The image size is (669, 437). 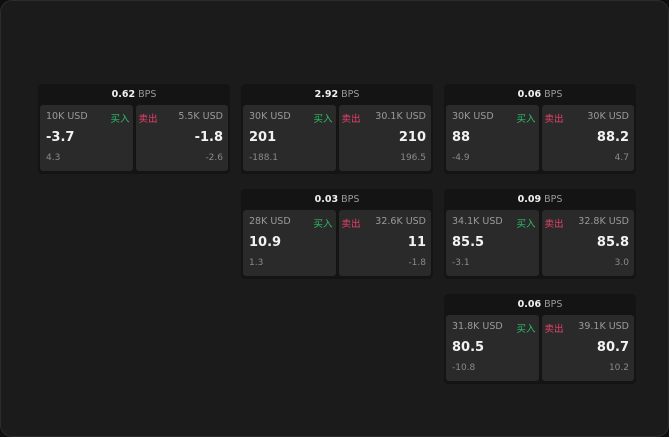 What do you see at coordinates (603, 221) in the screenshot?
I see `sell-quantity: 32.8K USD` at bounding box center [603, 221].